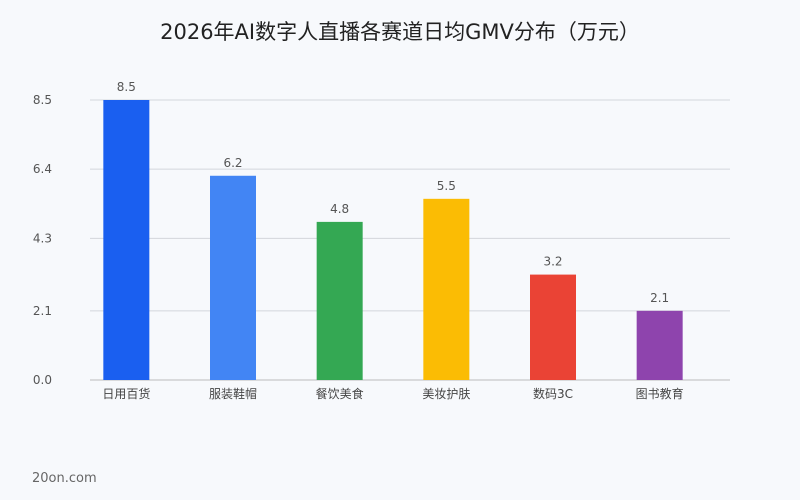 This screenshot has width=800, height=500. Describe the element at coordinates (339, 209) in the screenshot. I see `data-label: 4.8` at that location.